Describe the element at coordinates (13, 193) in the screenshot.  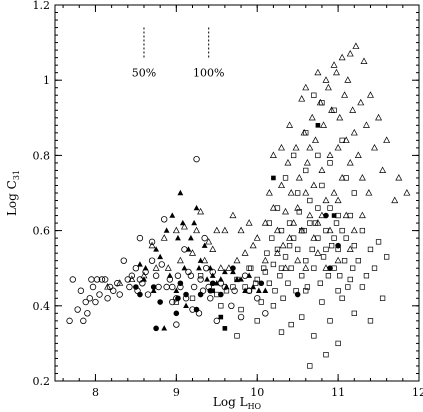
I see `y-axis-title: Log C31` at that location.